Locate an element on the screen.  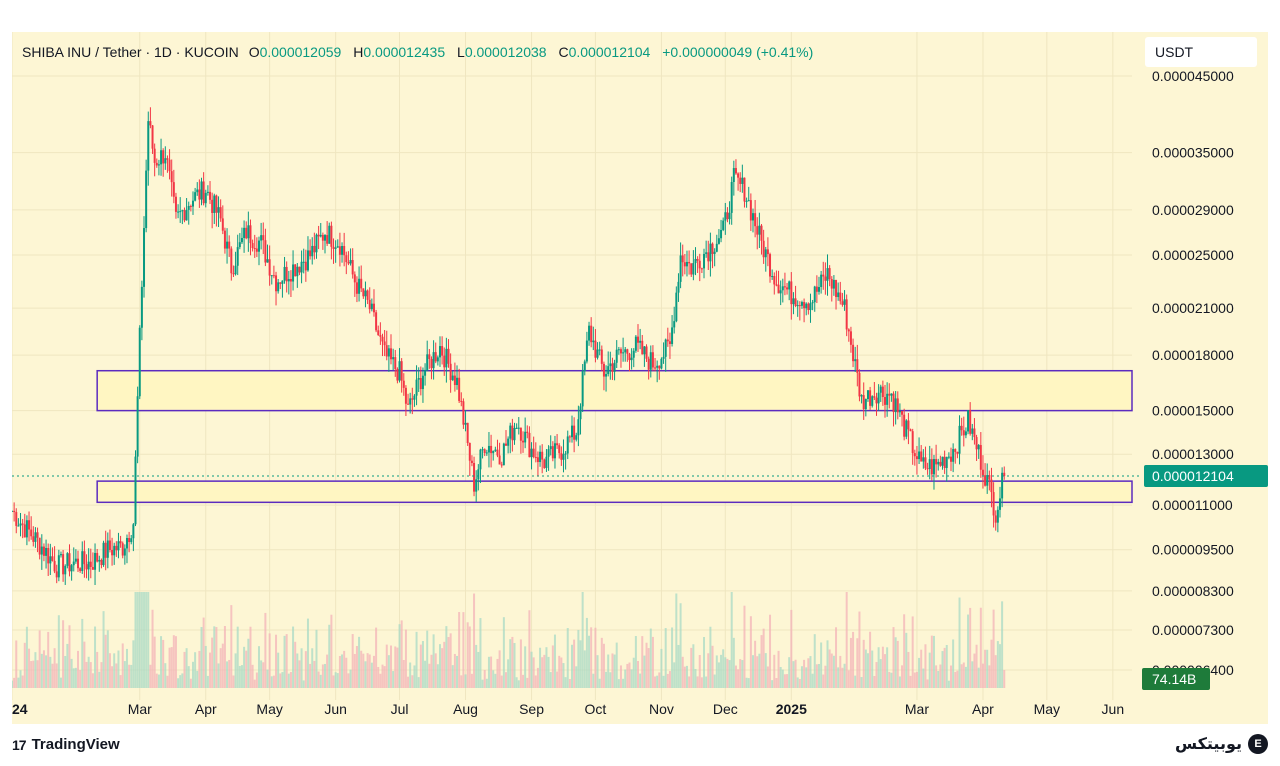
currency-selector: USDT is located at coordinates (1201, 52).